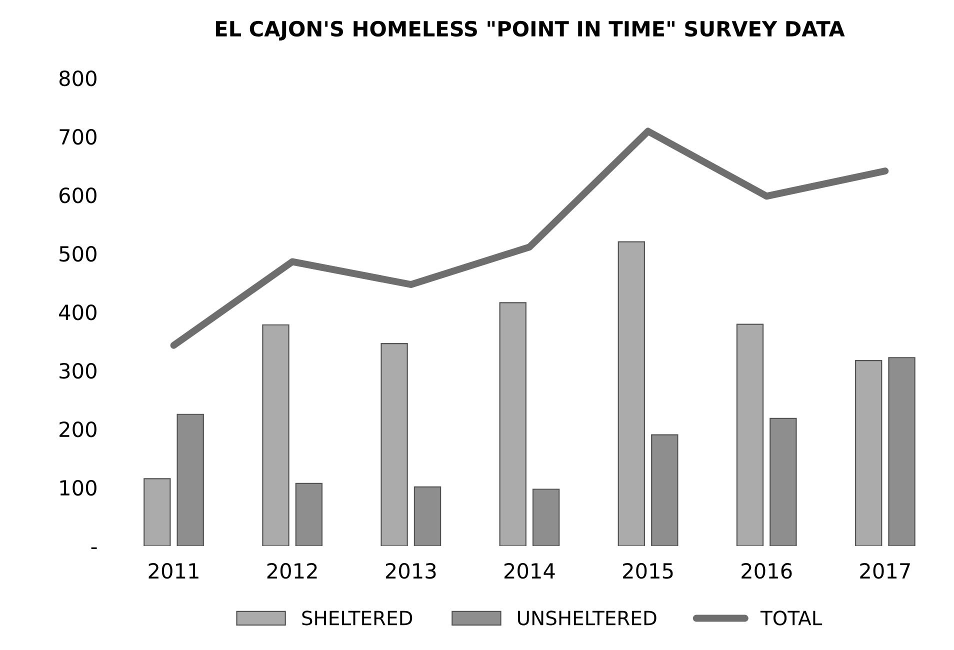  Describe the element at coordinates (77, 312) in the screenshot. I see `y-tick-label: 400` at that location.